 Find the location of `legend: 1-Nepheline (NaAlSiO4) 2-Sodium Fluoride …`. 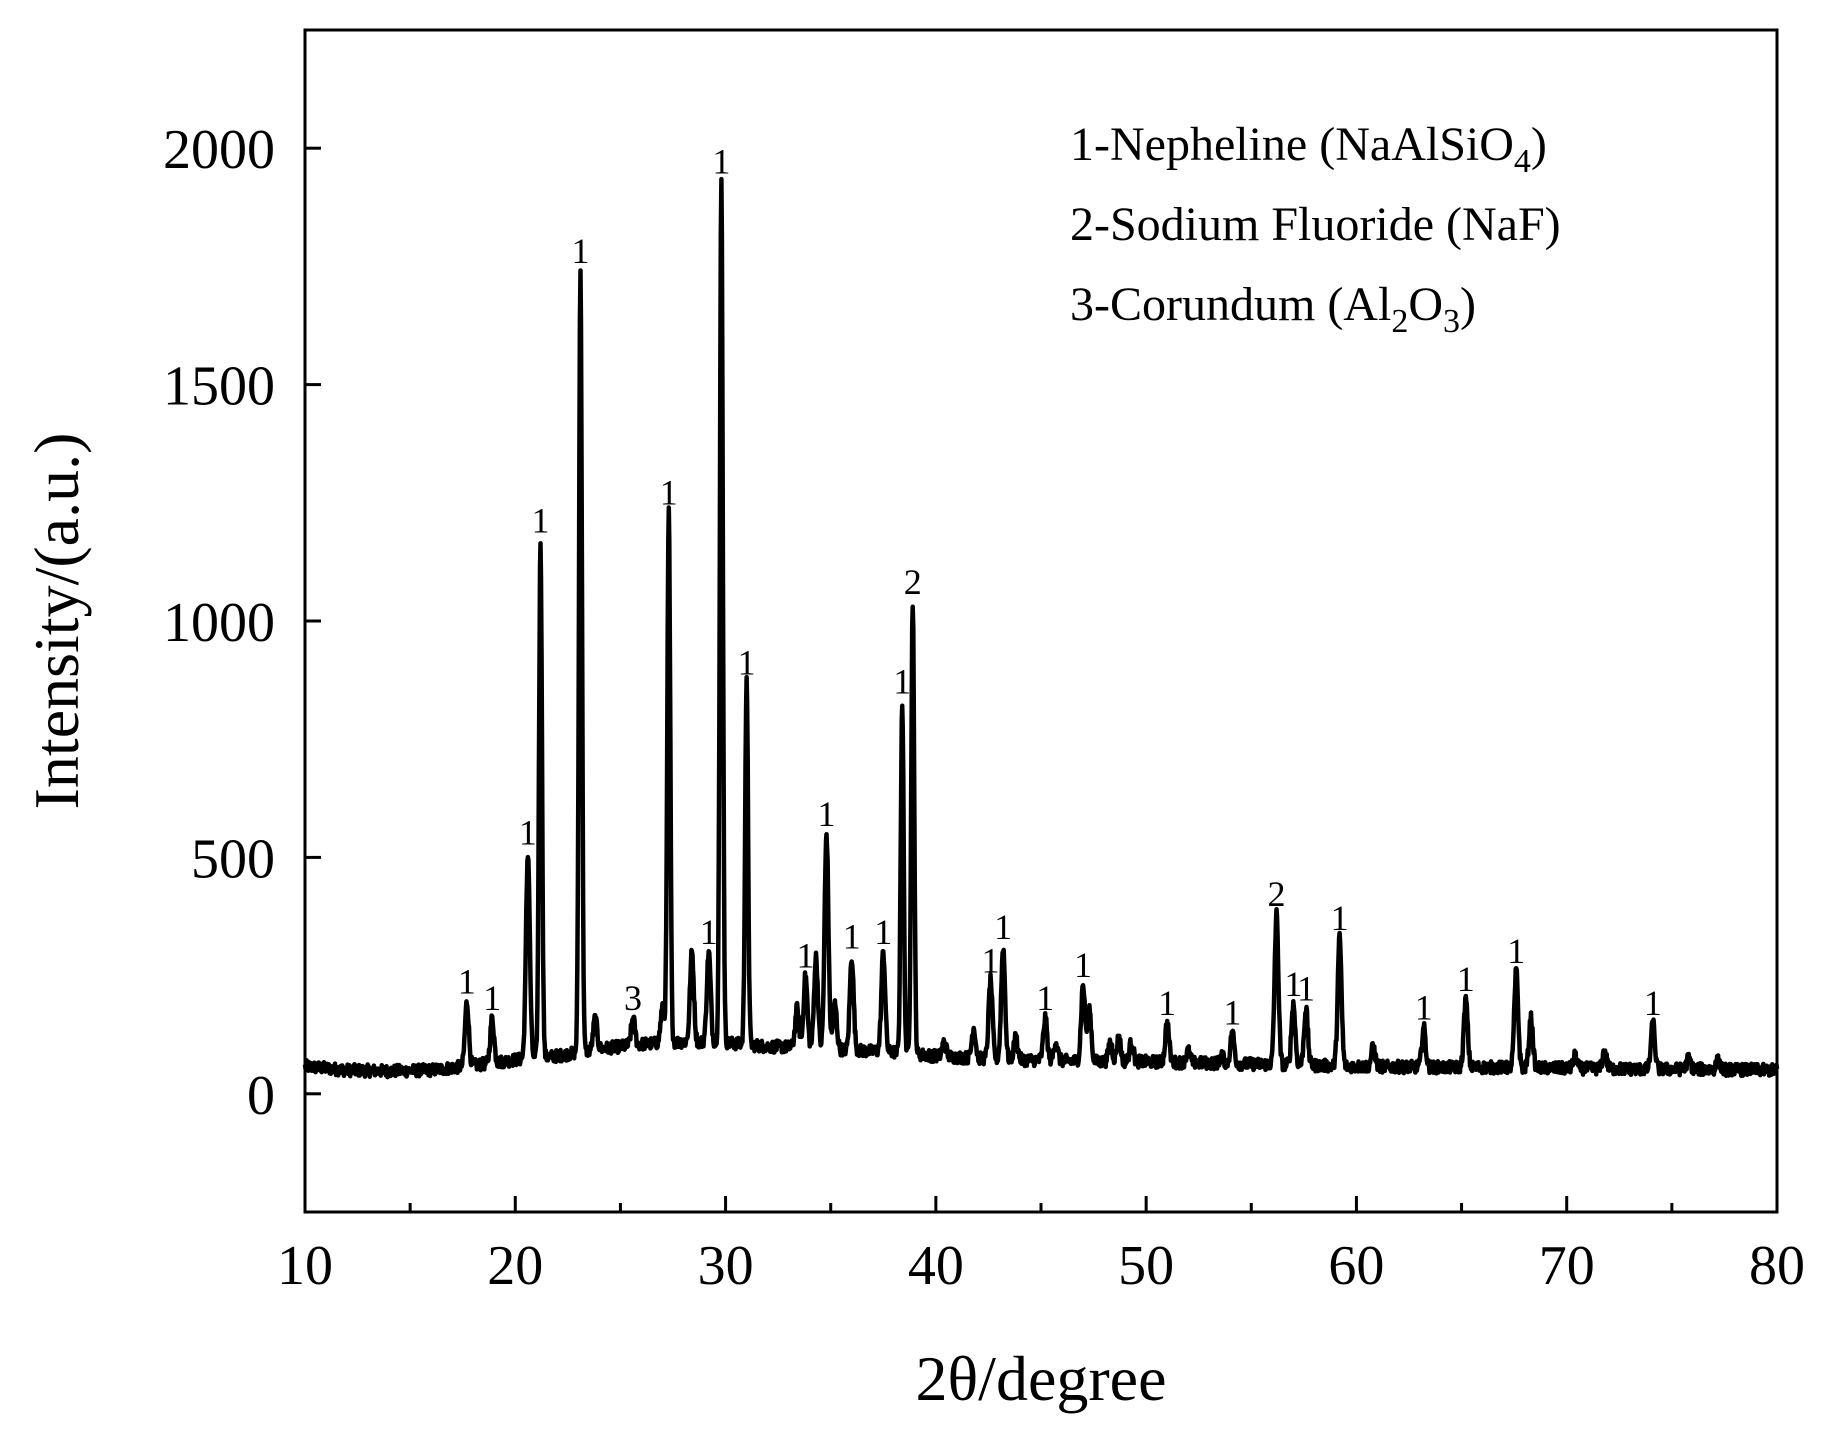

legend: 1-Nepheline (NaAlSiO4) 2-Sodium Fluoride … is located at coordinates (1315, 229).